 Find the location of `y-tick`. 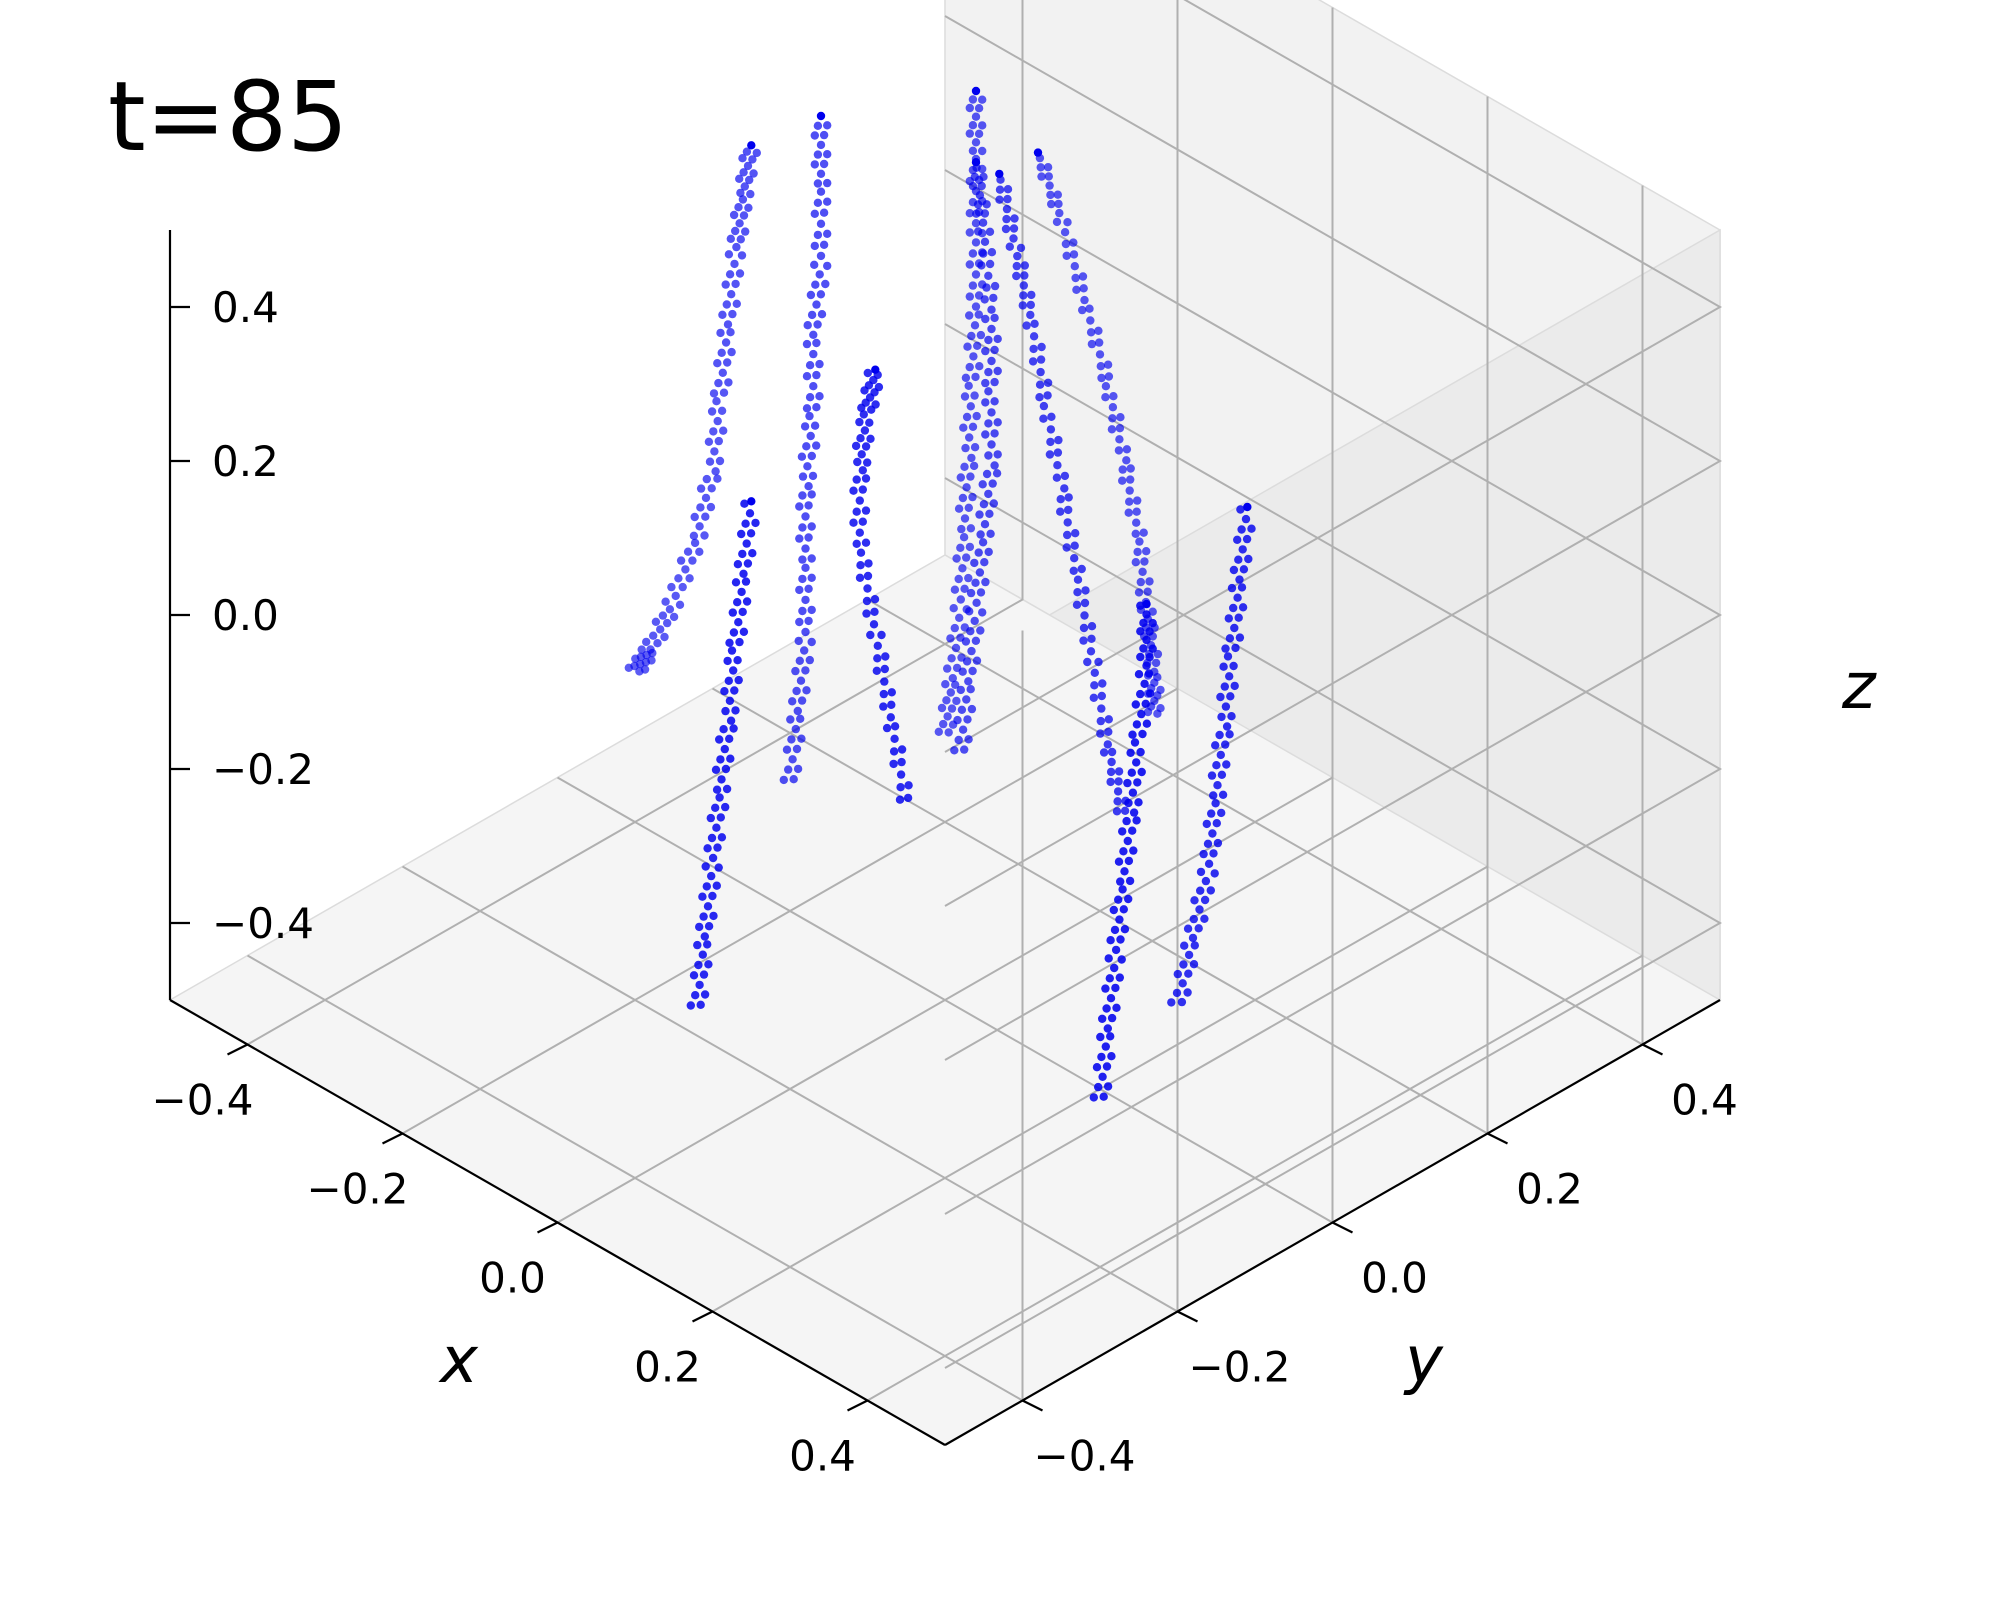

y-tick is located at coordinates (1497, 1138).